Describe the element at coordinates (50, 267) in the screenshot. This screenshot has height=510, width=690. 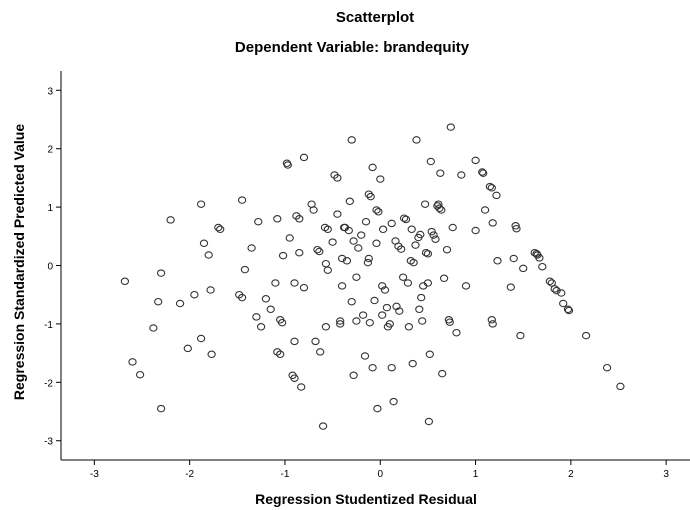
I see `y-tick-label: 0` at that location.